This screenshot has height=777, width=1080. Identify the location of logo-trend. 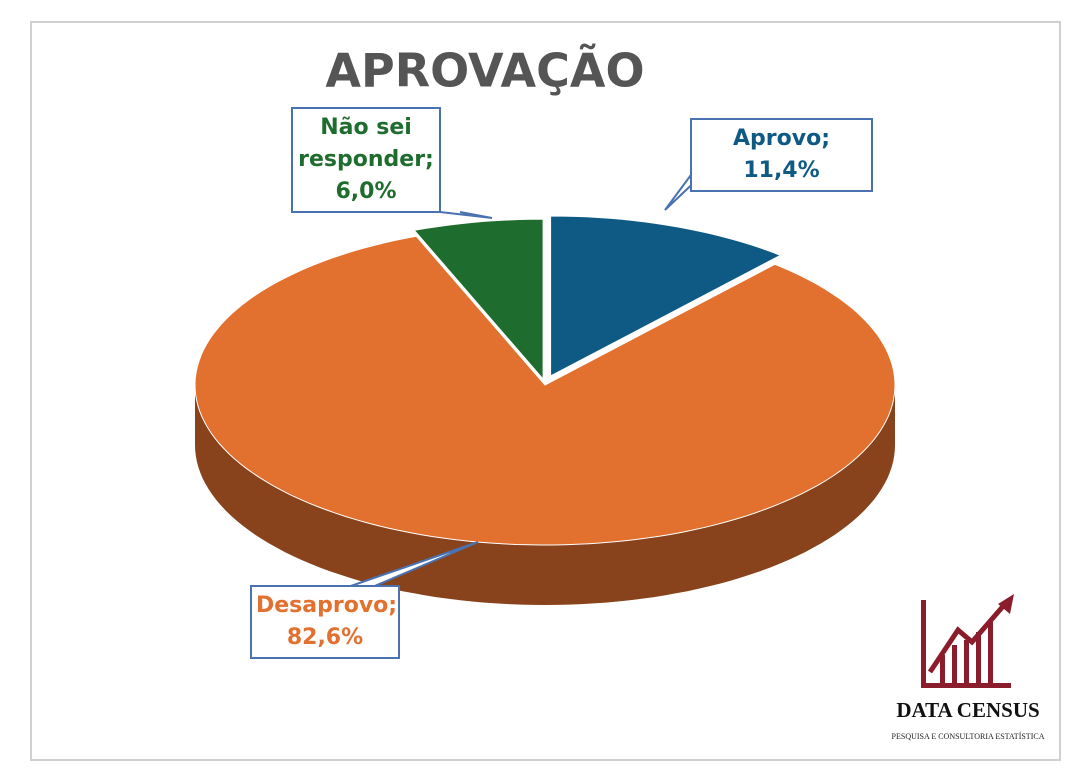
(967, 638).